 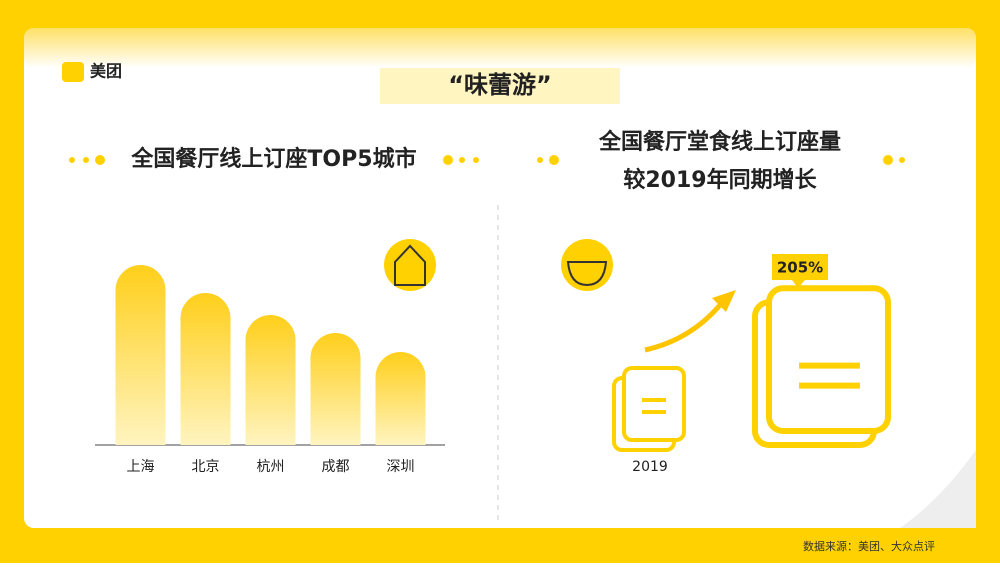 I want to click on x-tick-label: 上海, so click(x=141, y=467).